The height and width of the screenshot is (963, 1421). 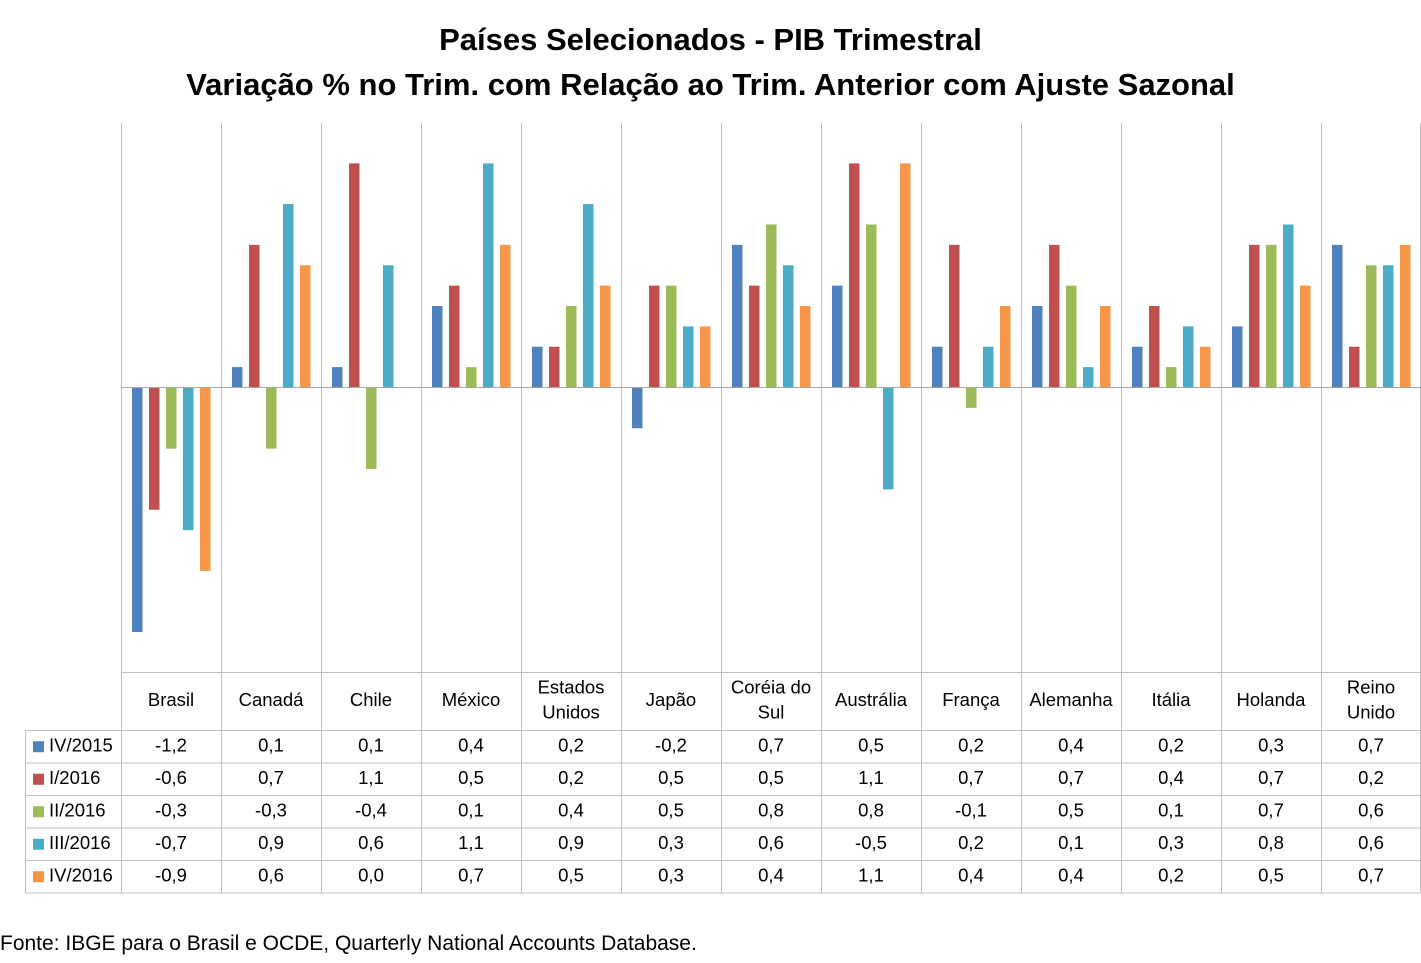 What do you see at coordinates (1071, 699) in the screenshot?
I see `category-label: Alemanha` at bounding box center [1071, 699].